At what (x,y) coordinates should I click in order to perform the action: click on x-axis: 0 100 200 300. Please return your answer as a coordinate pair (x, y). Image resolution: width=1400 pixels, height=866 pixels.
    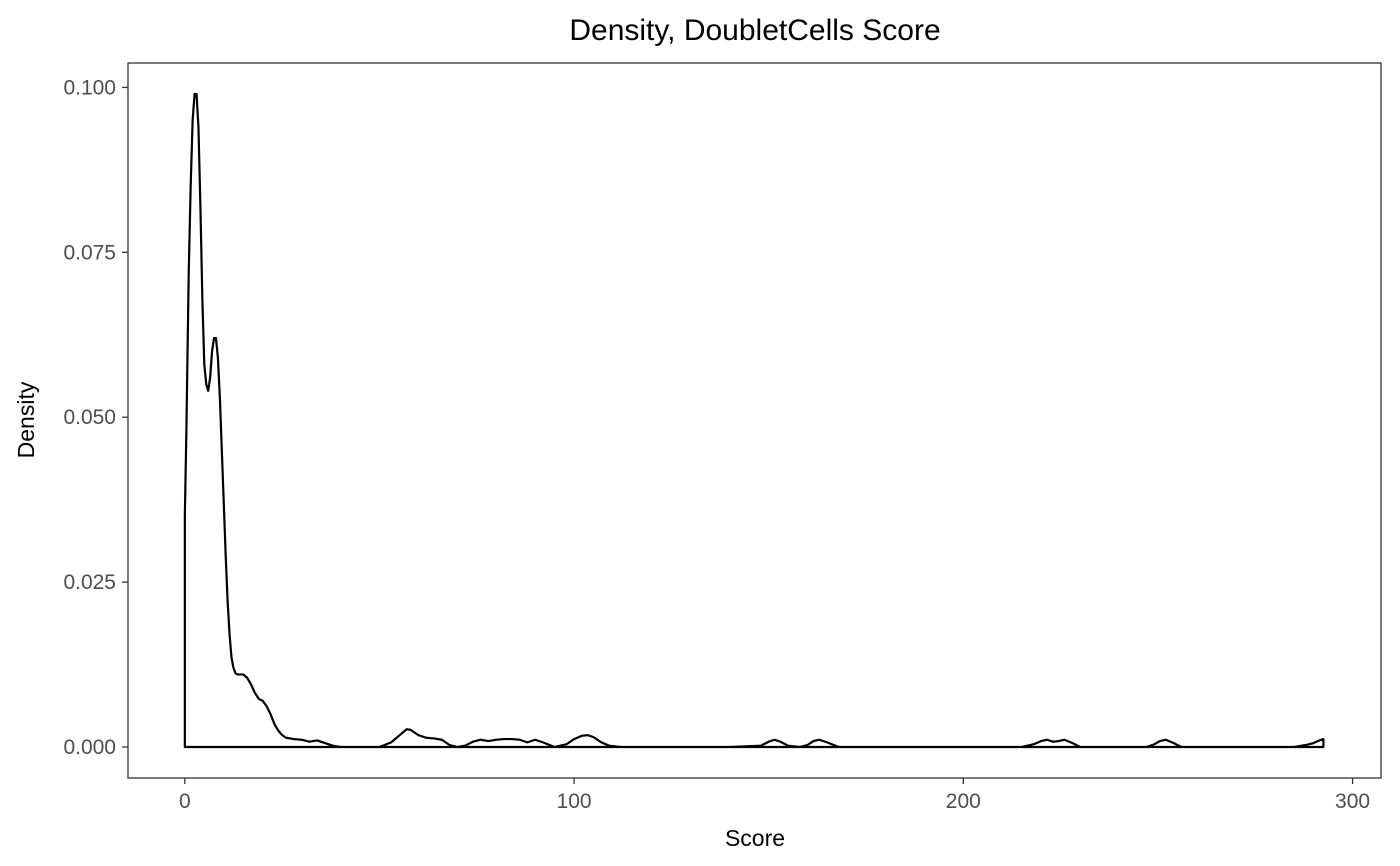
    Looking at the image, I should click on (774, 795).